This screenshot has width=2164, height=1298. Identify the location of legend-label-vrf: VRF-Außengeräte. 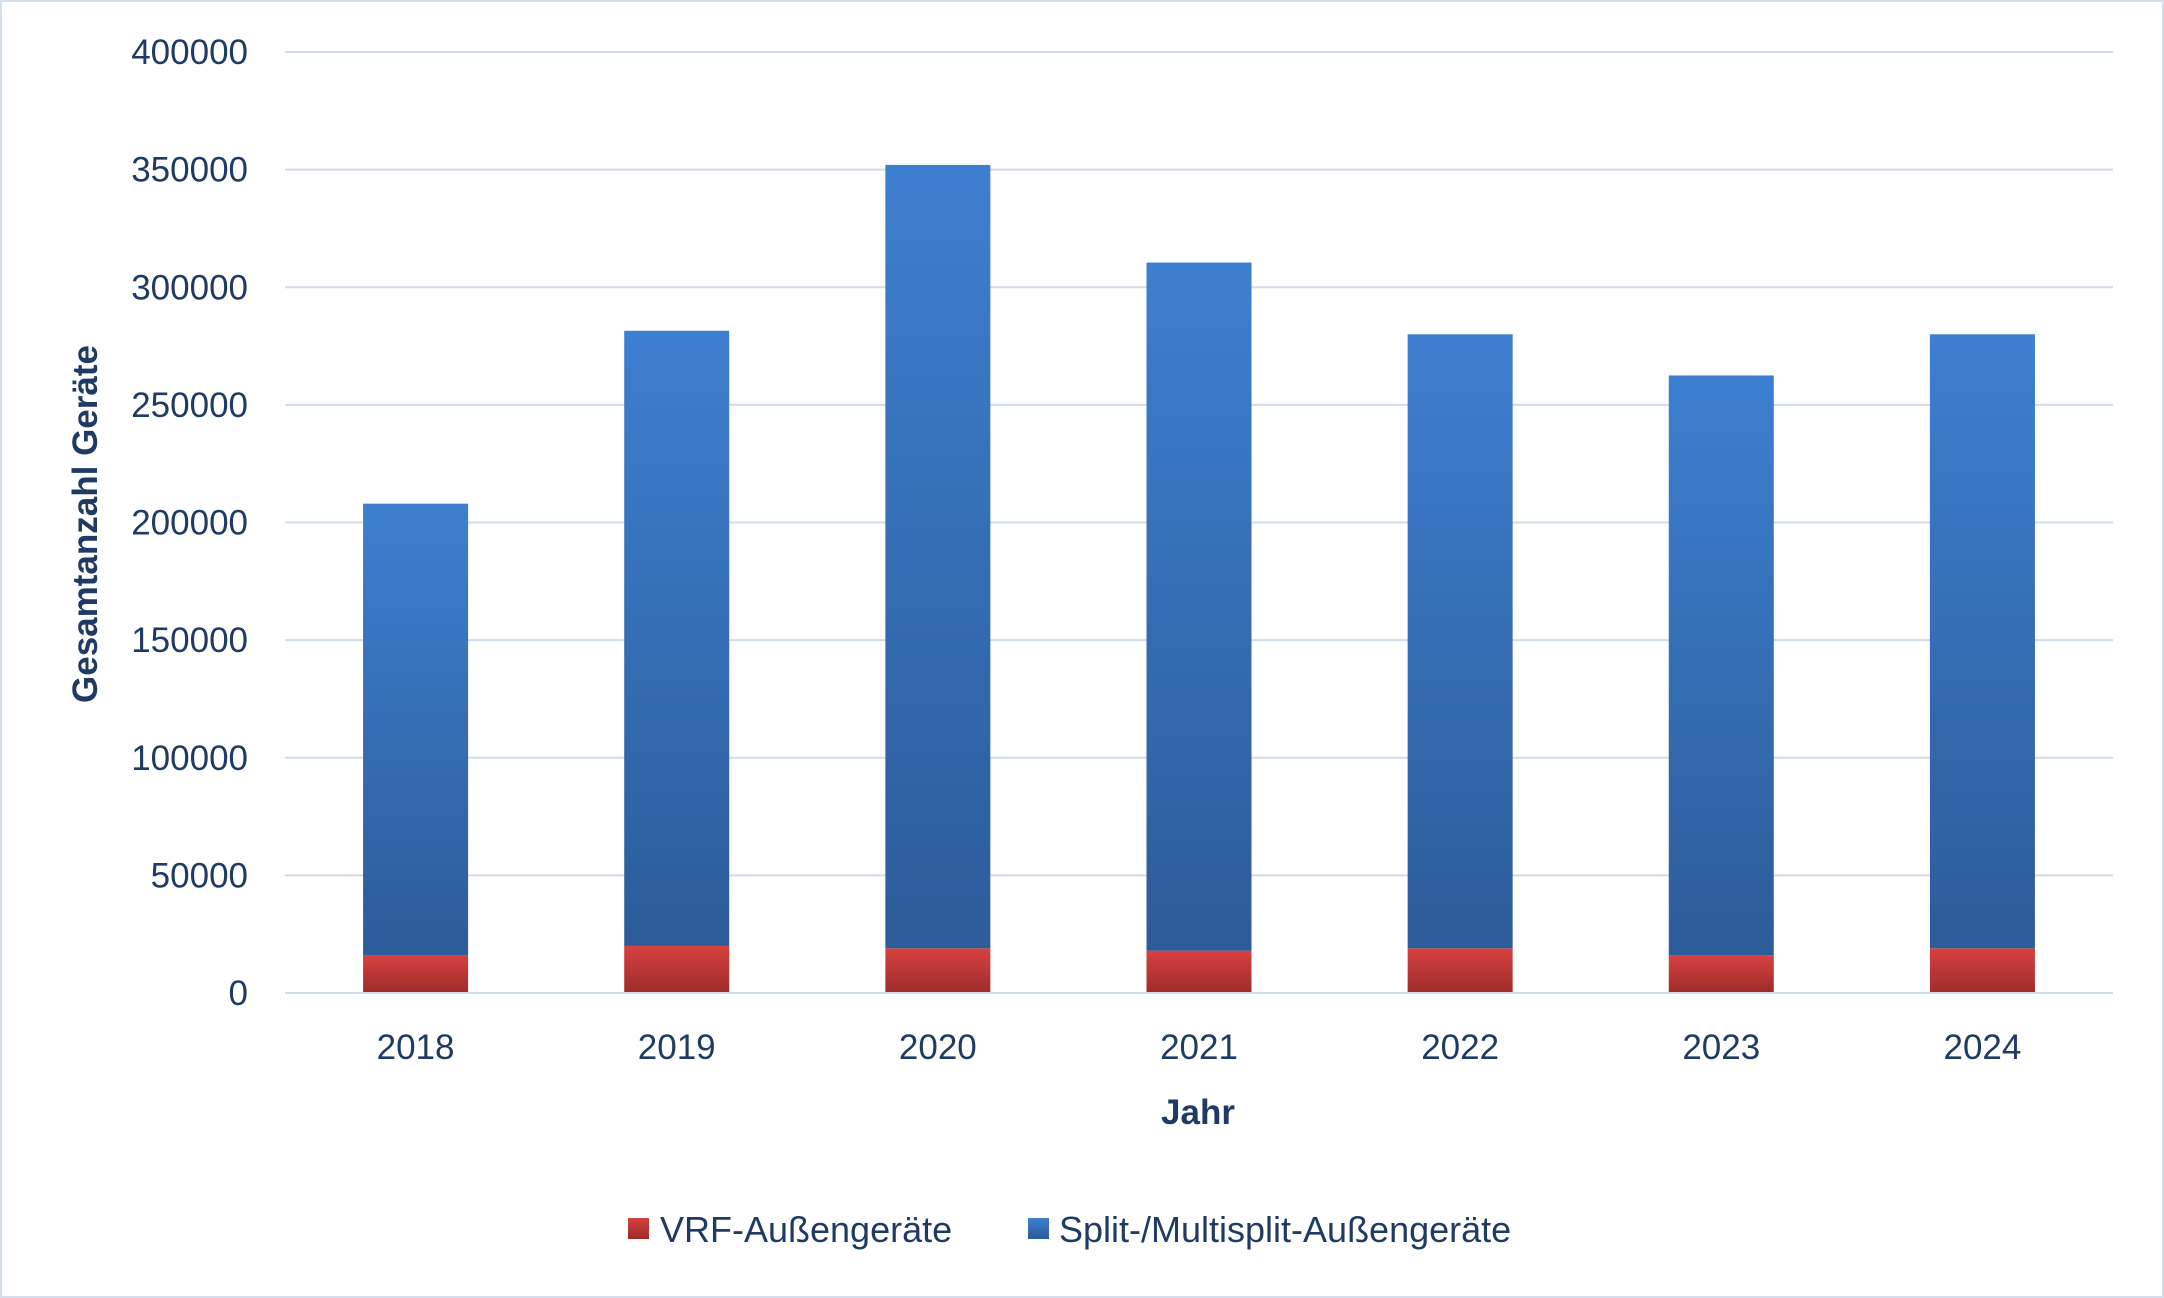
(806, 1229).